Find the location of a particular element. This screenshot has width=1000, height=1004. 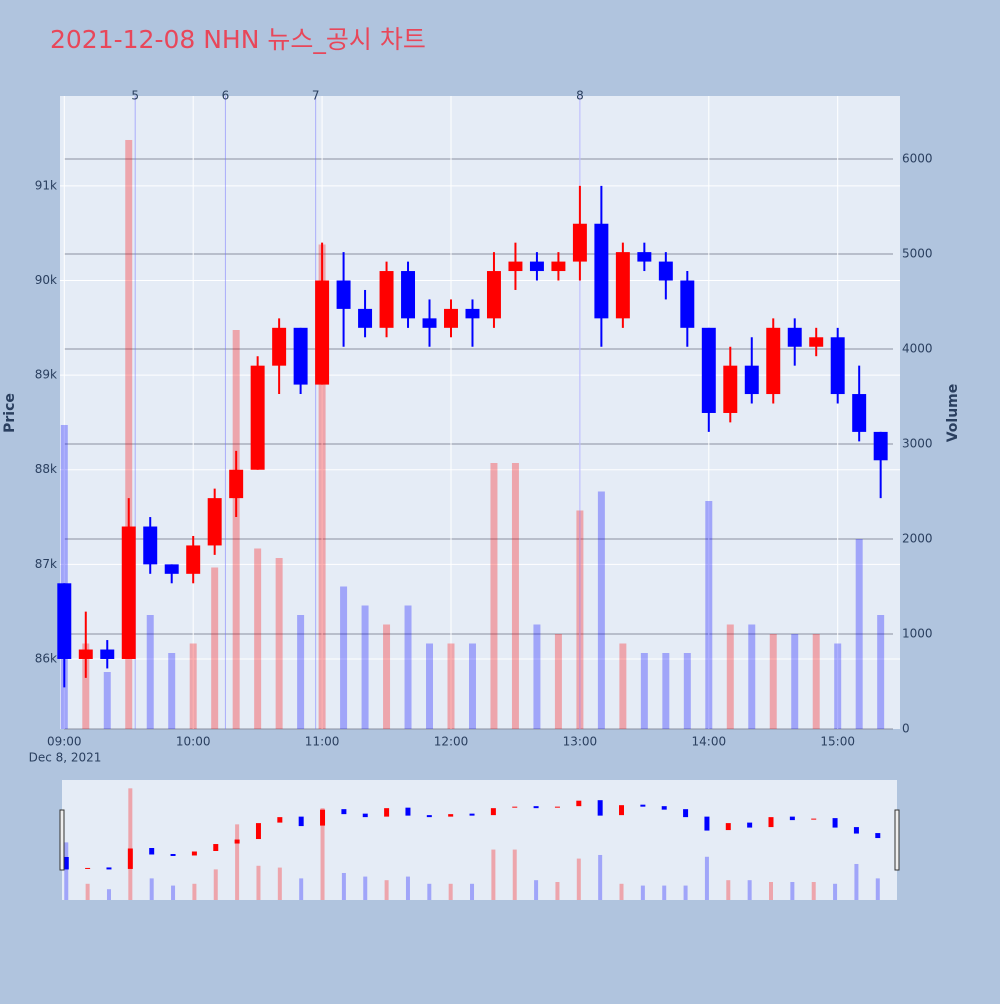

x-tick-label: 09:00 is located at coordinates (64, 742).